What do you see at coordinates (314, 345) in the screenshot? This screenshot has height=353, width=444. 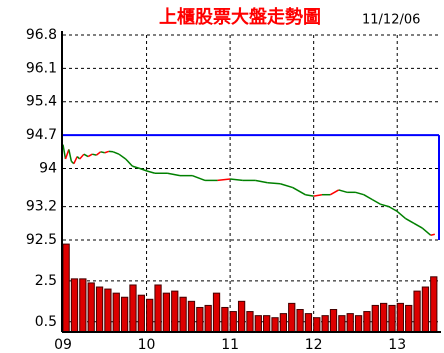 I see `x-tick-label: 12` at bounding box center [314, 345].